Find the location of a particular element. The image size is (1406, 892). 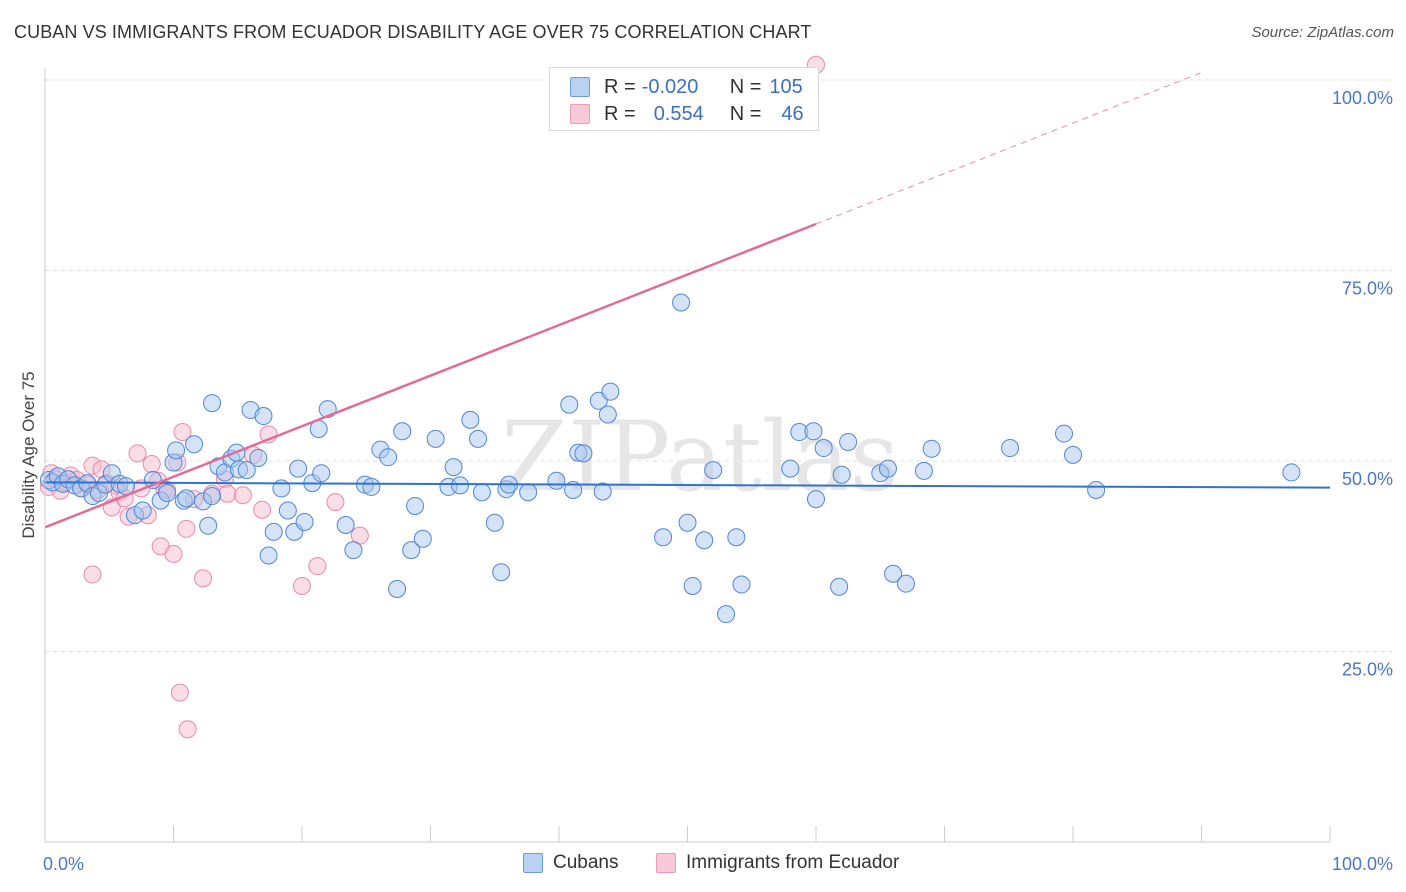

watermark: ZIPatlas is located at coordinates (700, 457).